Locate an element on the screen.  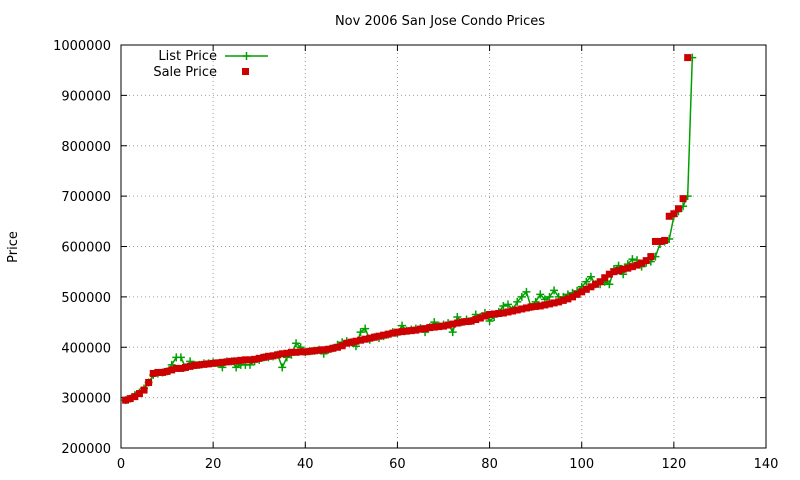
y-tick-label: 1000000 is located at coordinates (82, 46).